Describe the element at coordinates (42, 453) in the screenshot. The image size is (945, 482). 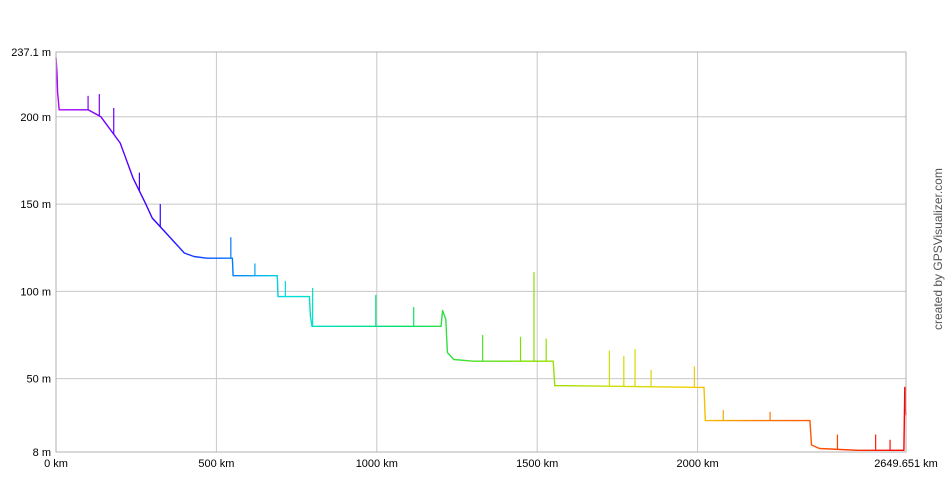
I see `y-tick-label: 8 m` at that location.